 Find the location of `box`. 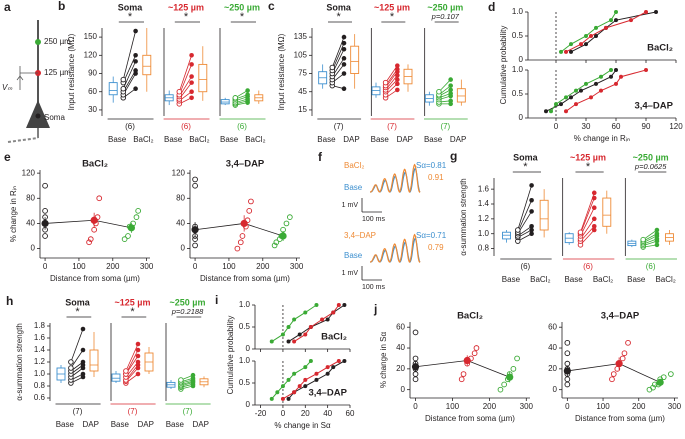

box is located at coordinates (94, 360).